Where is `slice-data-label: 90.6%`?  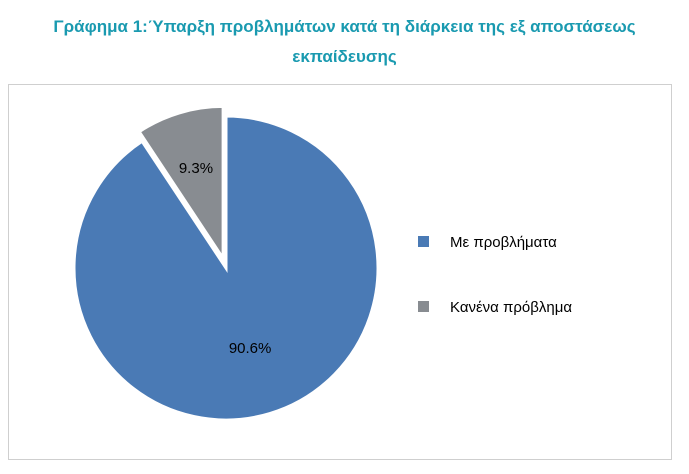 slice-data-label: 90.6% is located at coordinates (250, 348).